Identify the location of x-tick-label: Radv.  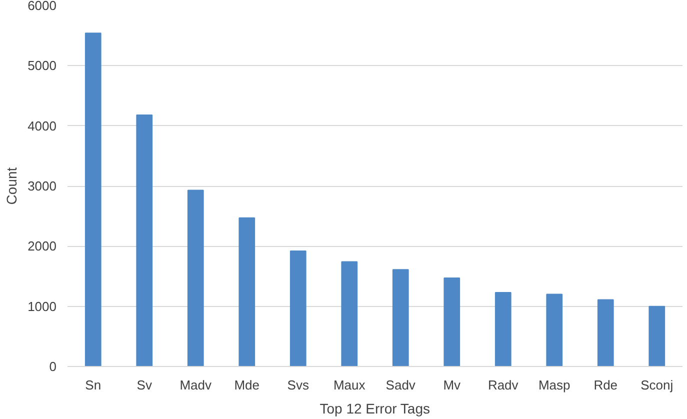
(503, 385).